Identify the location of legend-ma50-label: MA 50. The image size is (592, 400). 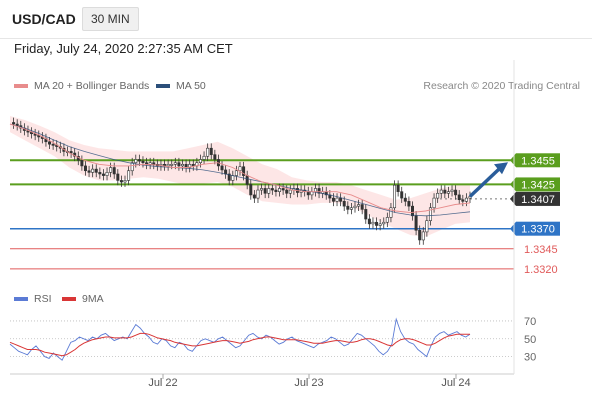
(191, 86).